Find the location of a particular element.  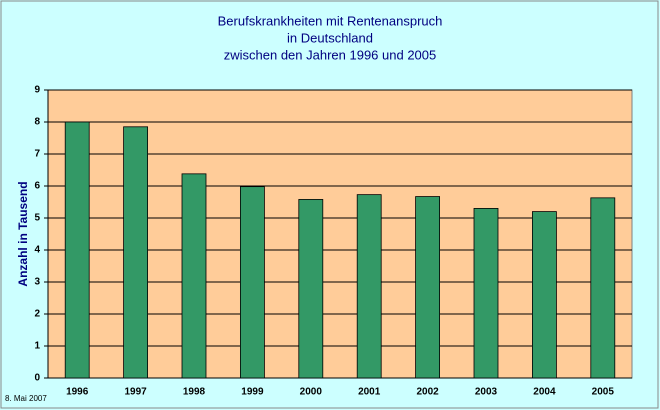

y-axis-label: Anzahl in Tausend is located at coordinates (23, 233).